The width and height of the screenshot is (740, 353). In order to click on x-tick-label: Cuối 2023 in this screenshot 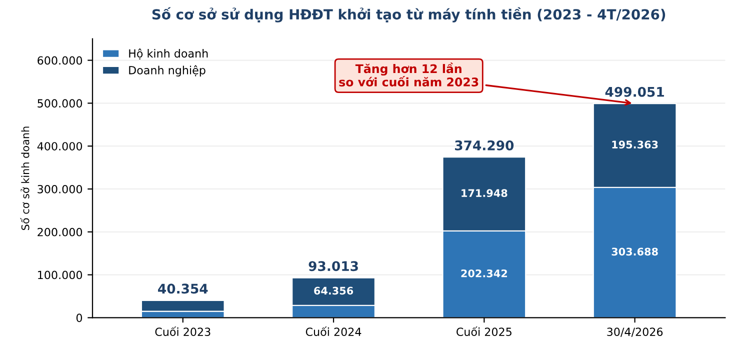, I will do `click(182, 331)`.